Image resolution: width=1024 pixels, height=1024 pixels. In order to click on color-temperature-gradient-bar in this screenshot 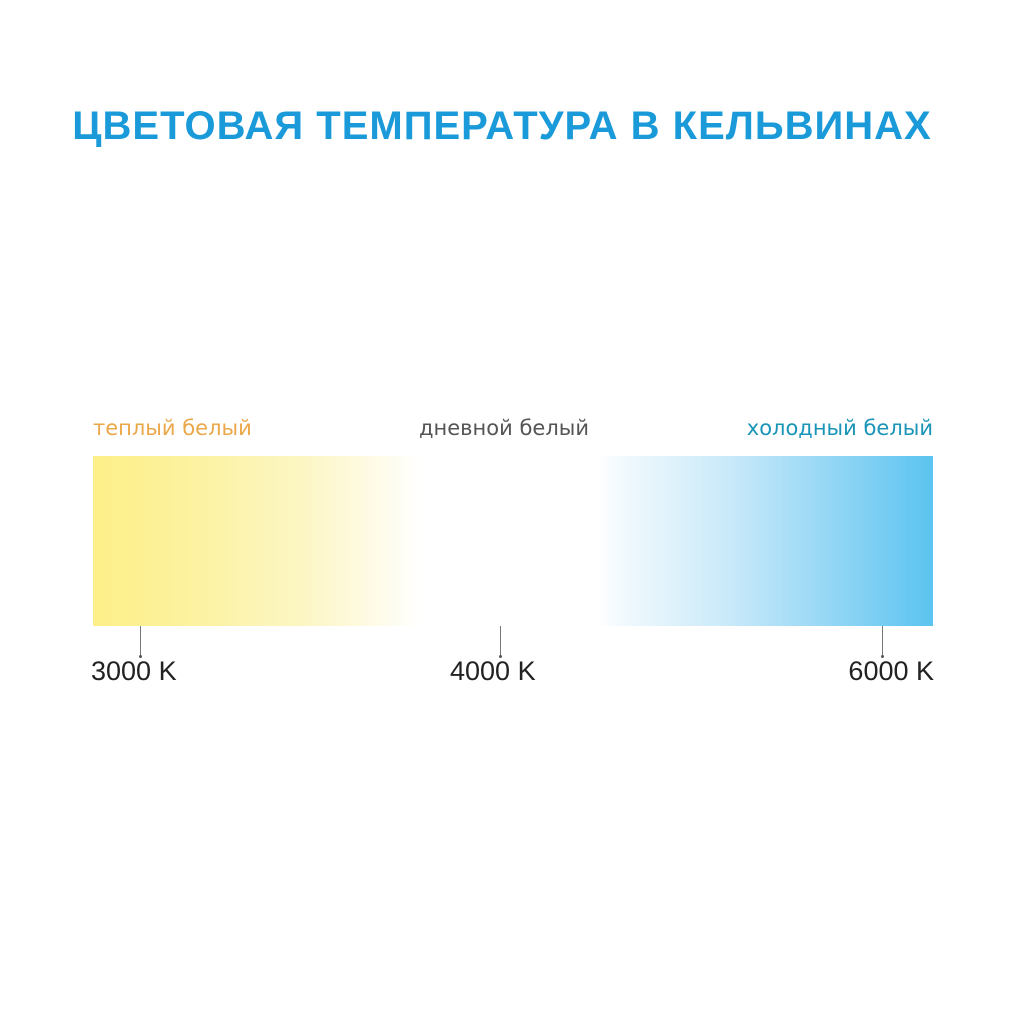, I will do `click(513, 541)`.